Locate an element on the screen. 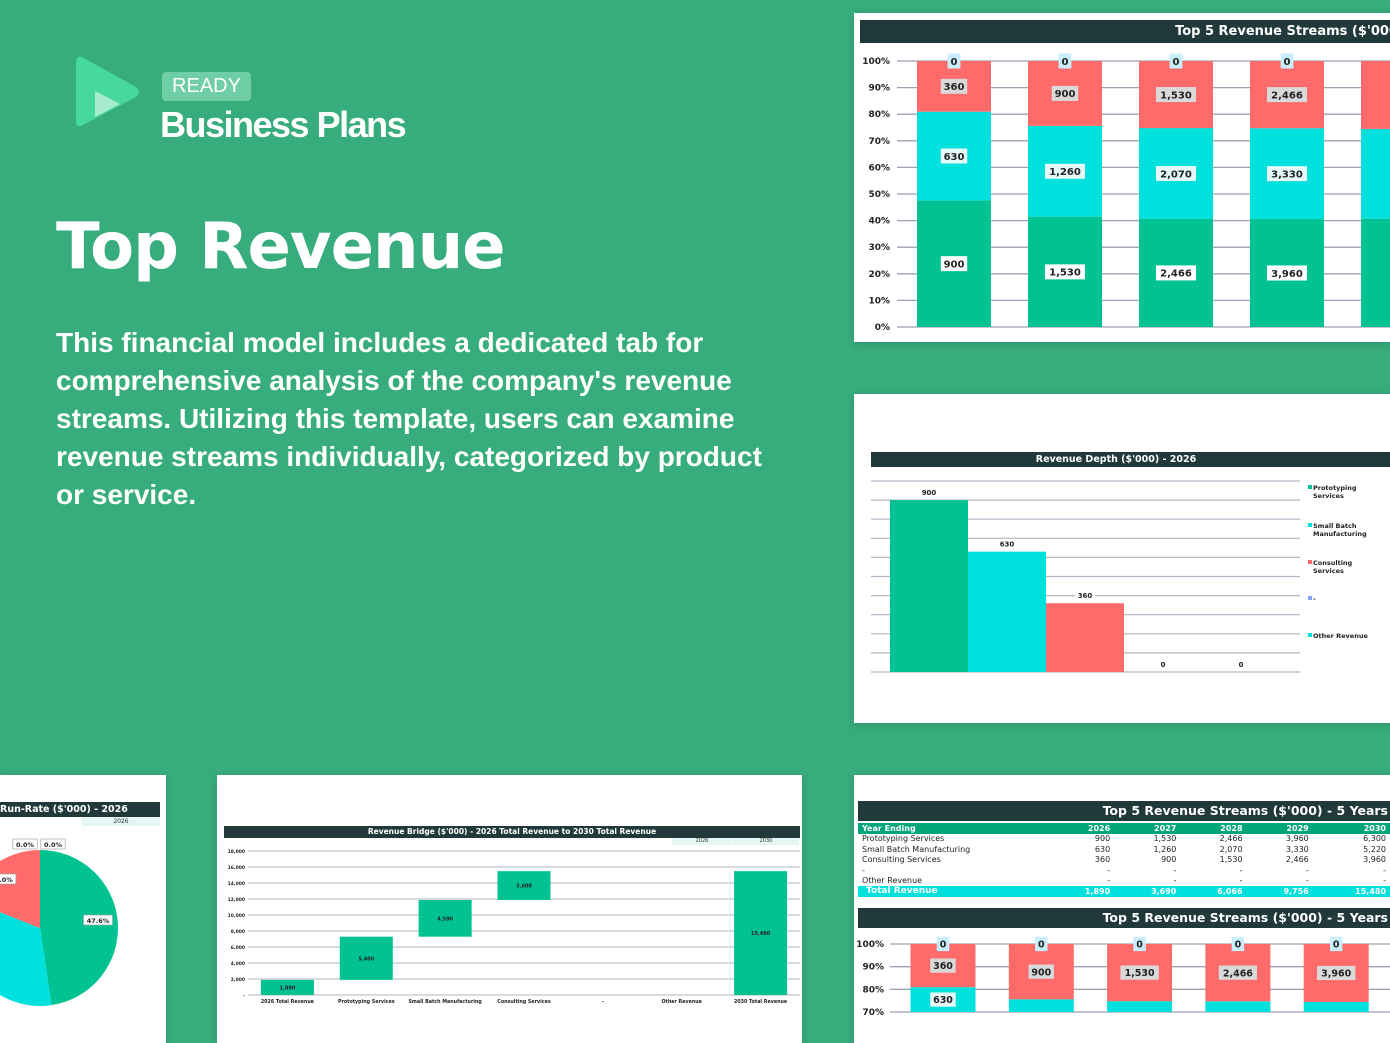 The width and height of the screenshot is (1390, 1043). y-tick-label: 100% is located at coordinates (870, 945).